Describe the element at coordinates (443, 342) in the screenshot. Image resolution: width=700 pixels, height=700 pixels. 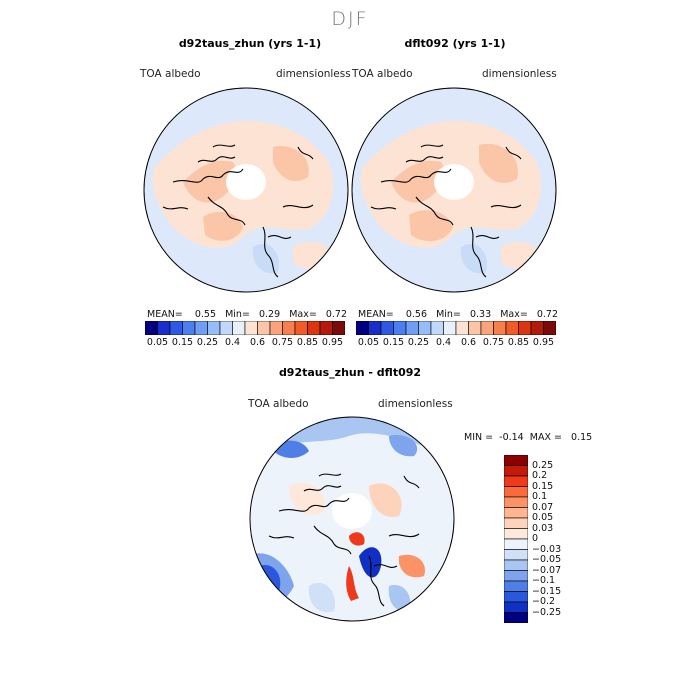
I see `panel-2-colorbar-tick-label: 0.4` at that location.